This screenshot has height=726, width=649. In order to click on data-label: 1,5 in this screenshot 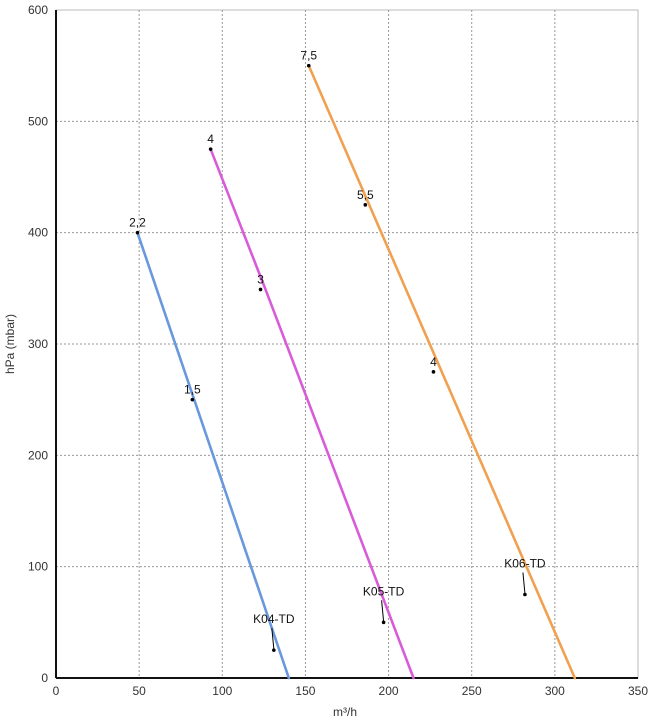, I will do `click(192, 390)`.